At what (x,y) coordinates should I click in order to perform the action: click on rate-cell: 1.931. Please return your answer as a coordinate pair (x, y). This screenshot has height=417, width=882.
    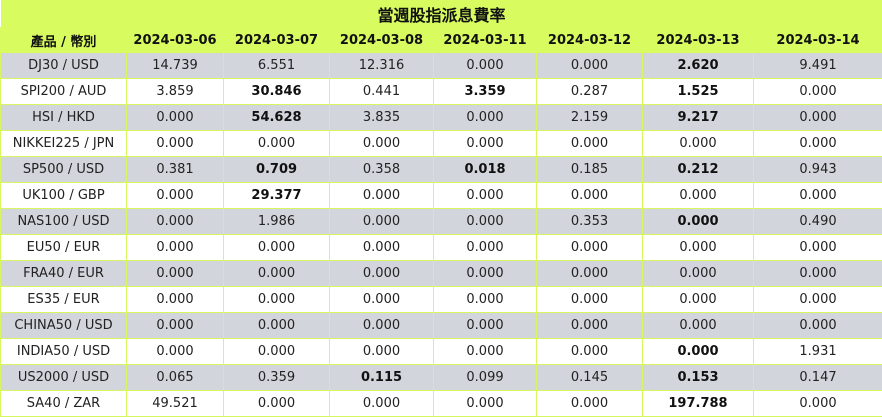
    Looking at the image, I should click on (817, 351).